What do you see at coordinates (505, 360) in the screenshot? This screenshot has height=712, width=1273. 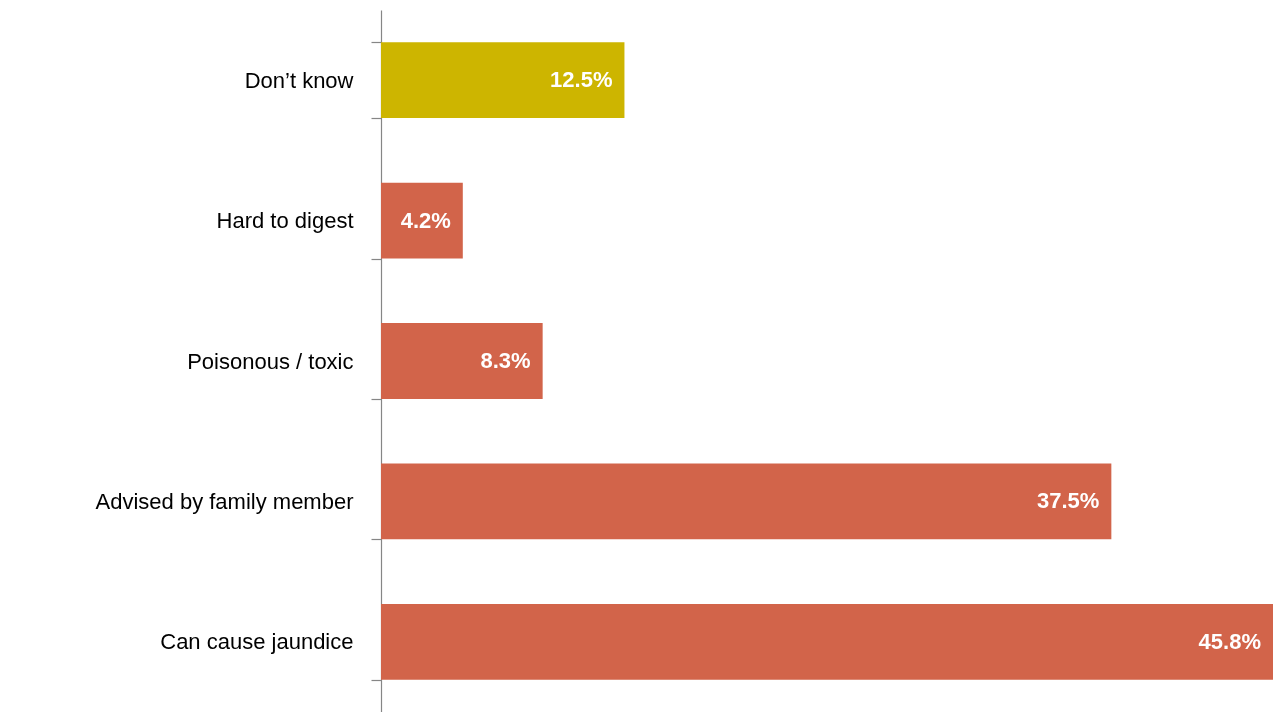 I see `data-label: 8.3%` at bounding box center [505, 360].